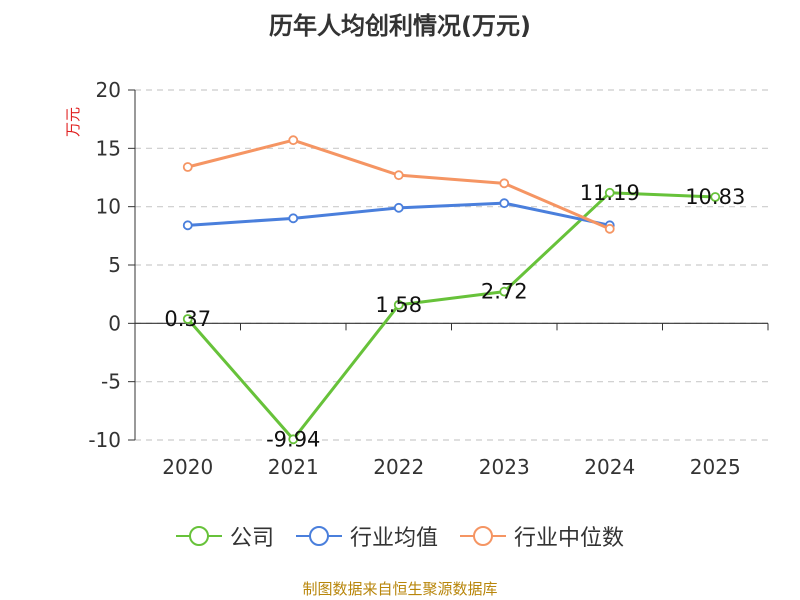  I want to click on y-tick-label: 5, so click(114, 265).